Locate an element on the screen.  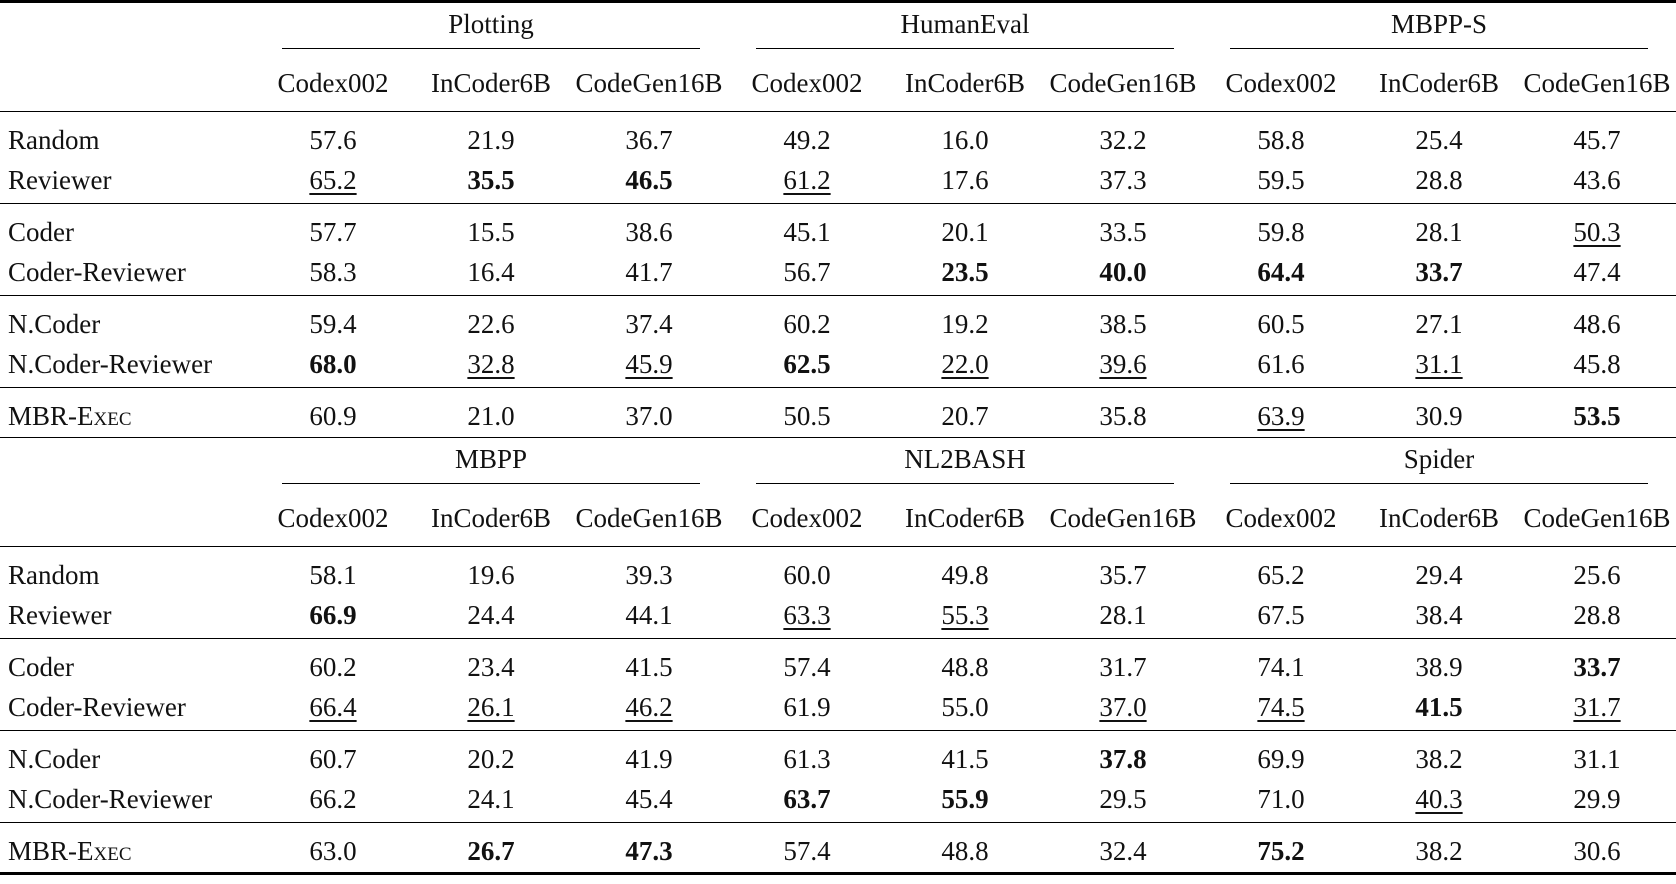
corner-cell is located at coordinates (127, 518).